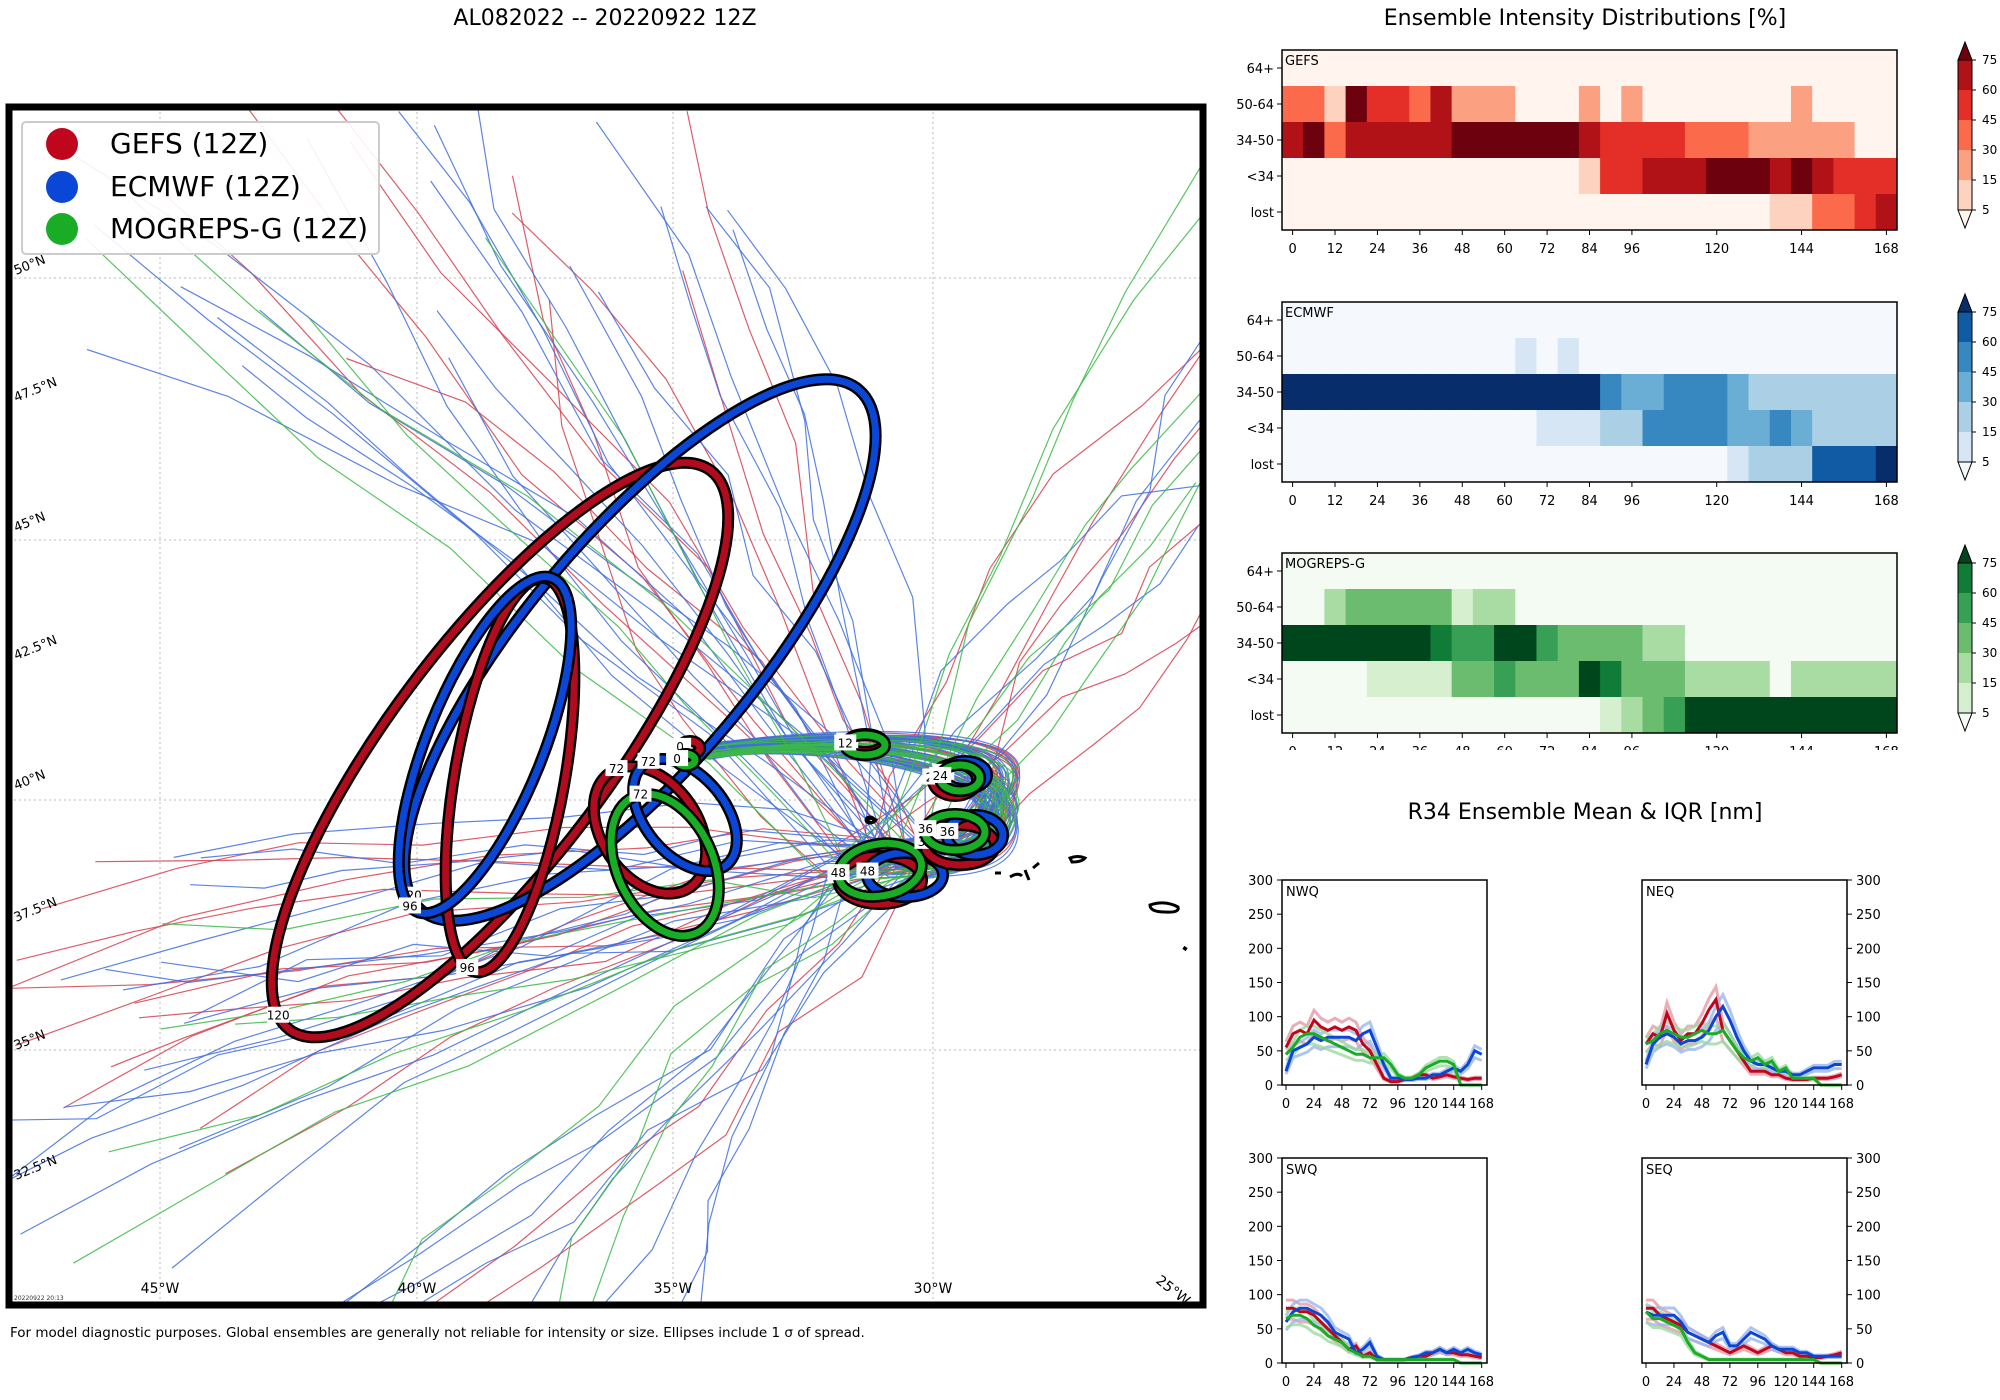 Image resolution: width=2000 pixels, height=1400 pixels. Describe the element at coordinates (1481, 1104) in the screenshot. I see `r34-xtick: 168` at that location.